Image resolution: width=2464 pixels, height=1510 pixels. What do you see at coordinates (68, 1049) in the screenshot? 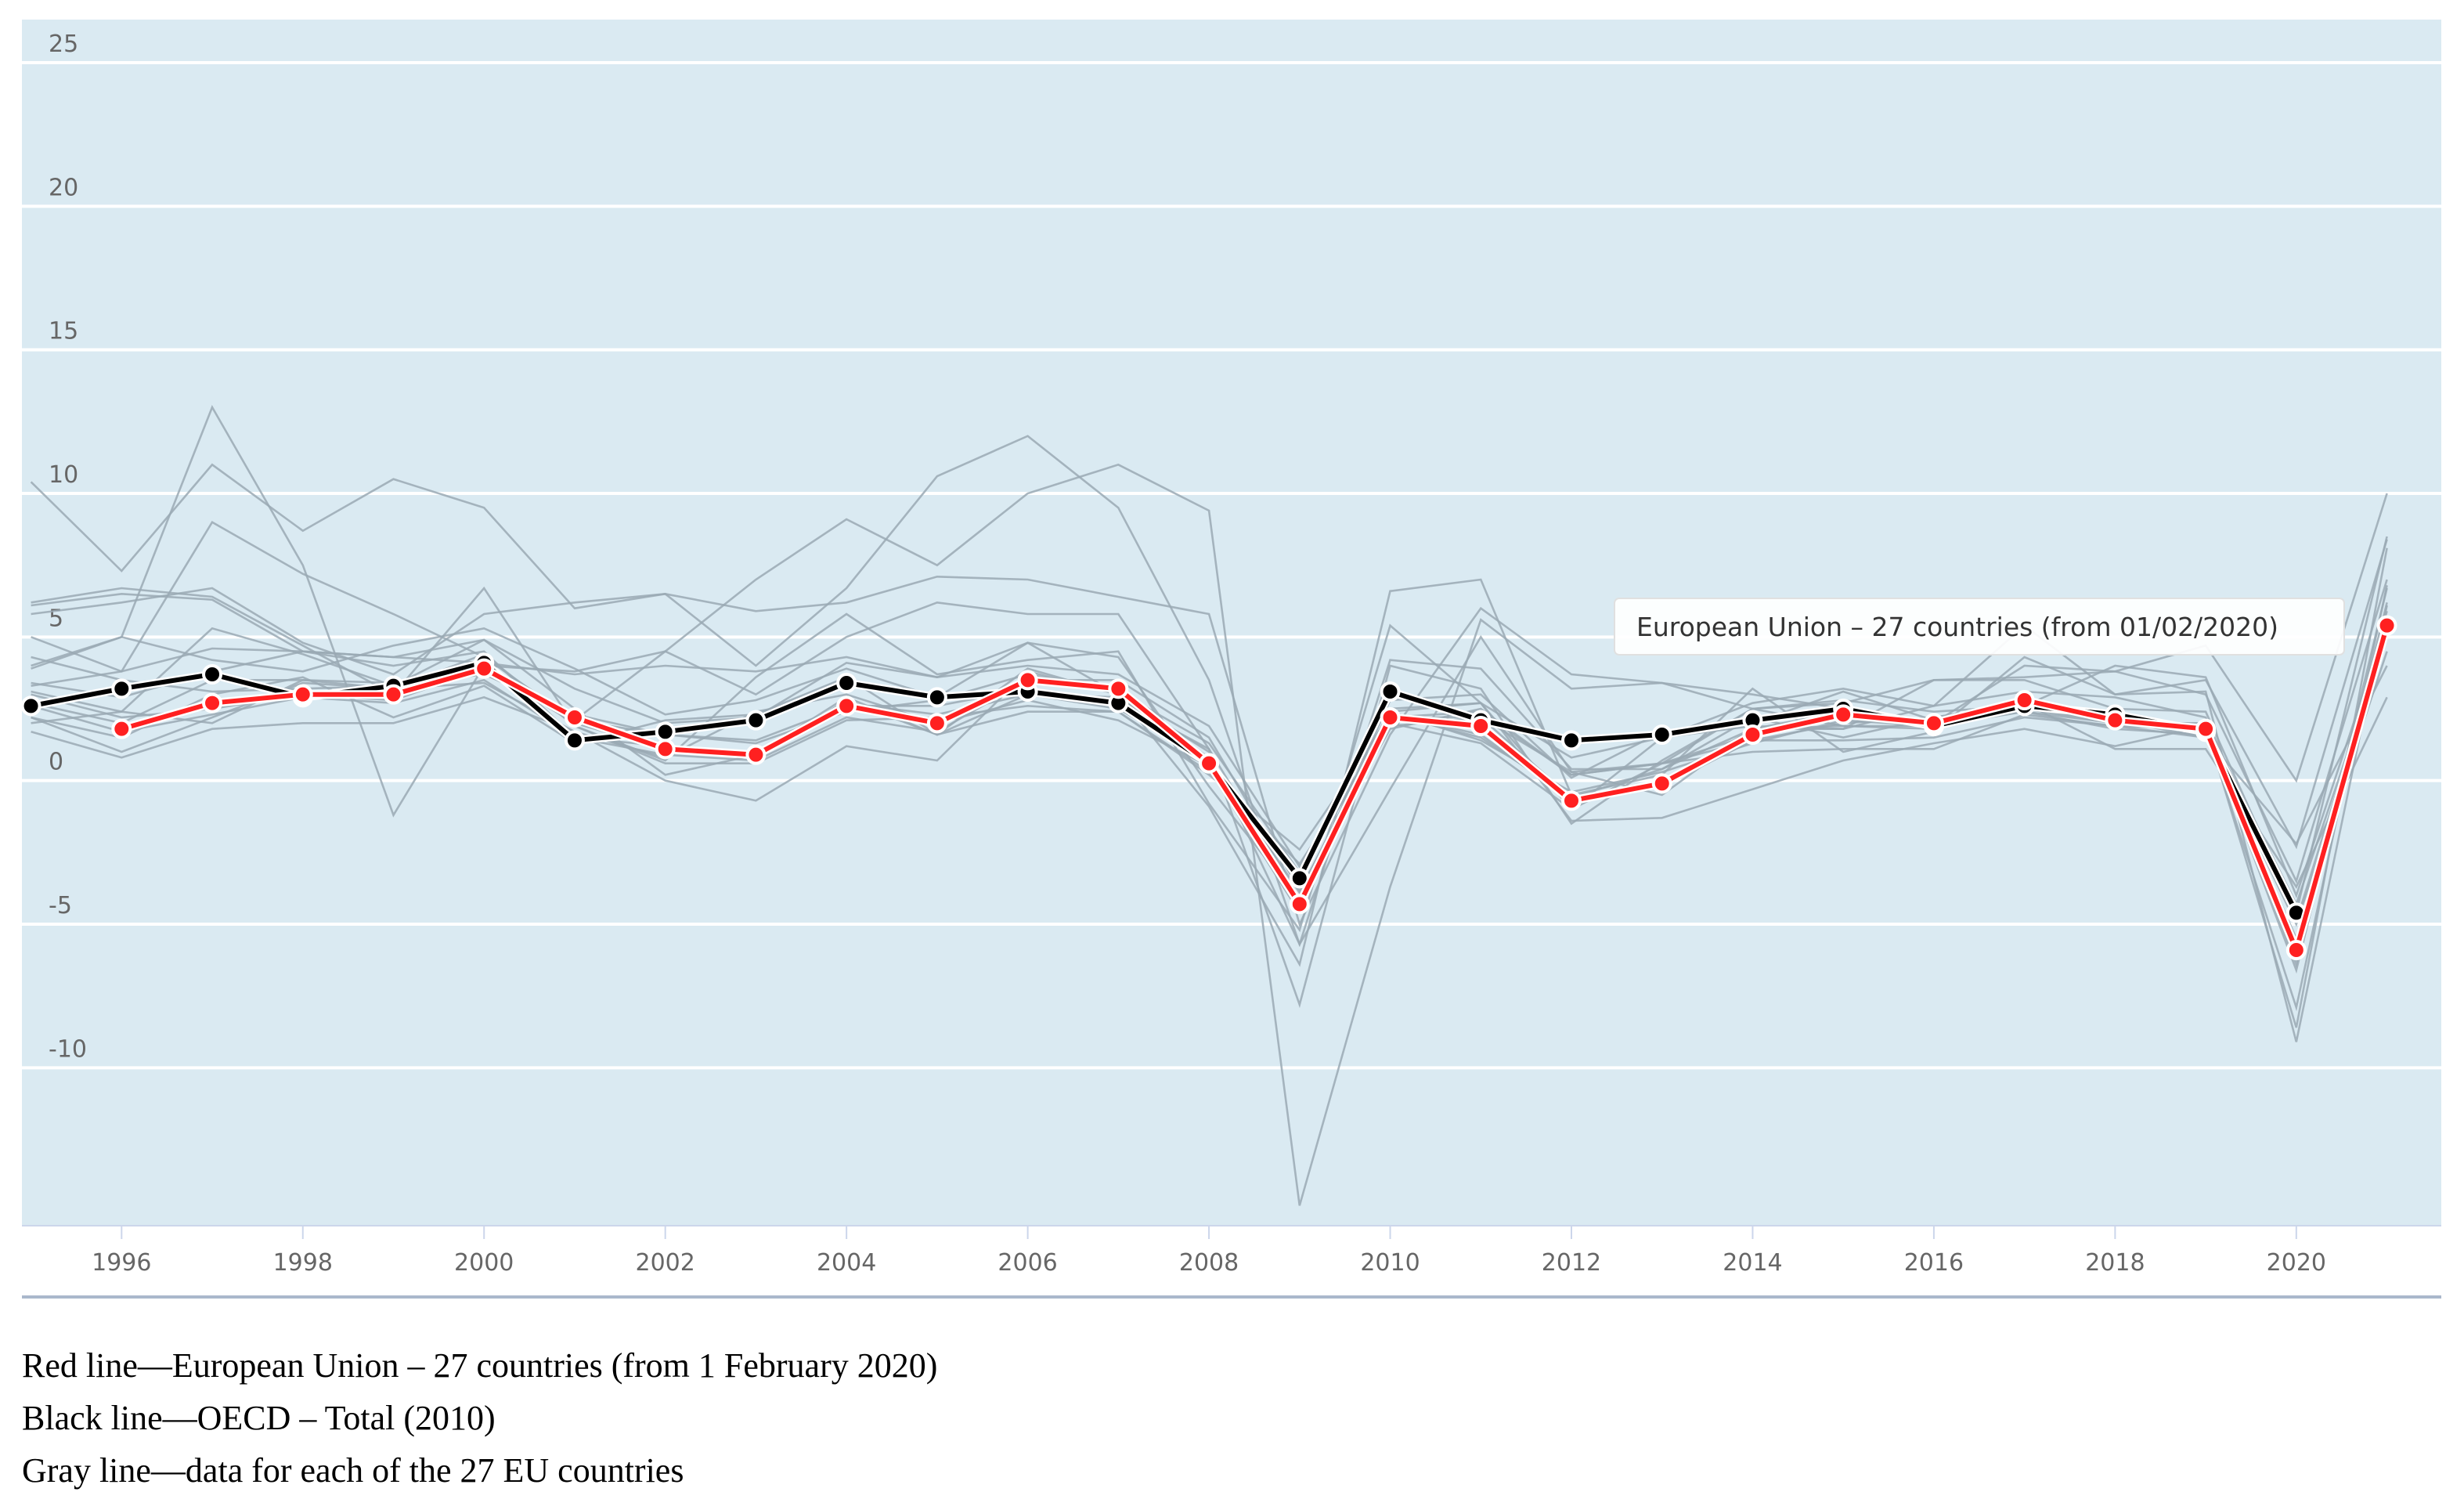
I see `y-tick-label: -10` at bounding box center [68, 1049].